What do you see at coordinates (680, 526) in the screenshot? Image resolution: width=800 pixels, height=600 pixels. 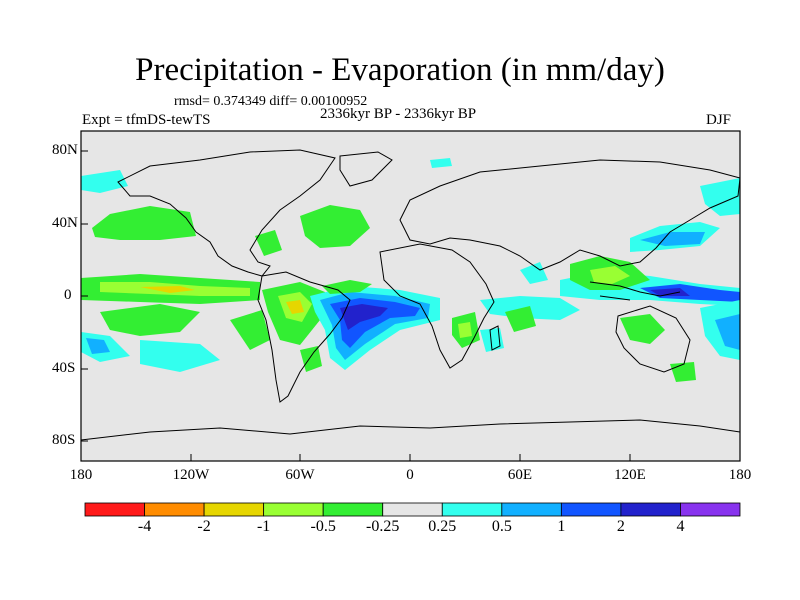 I see `colorbar-label: 4` at bounding box center [680, 526].